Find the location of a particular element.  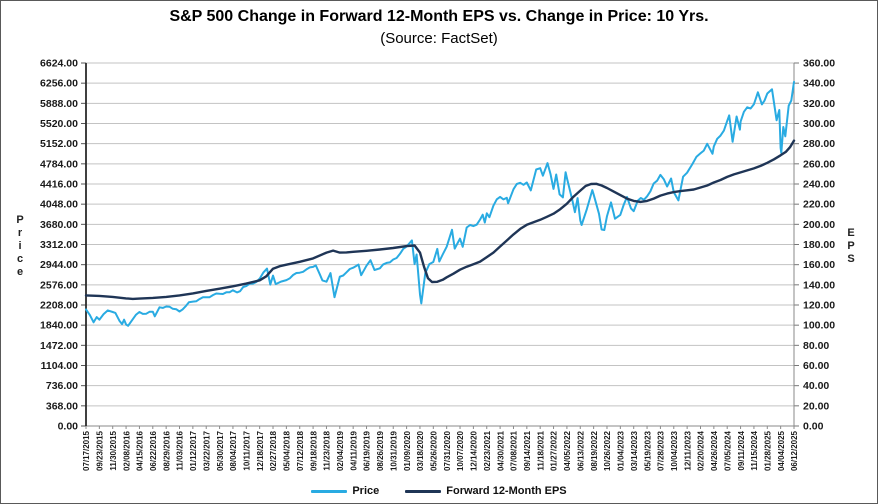

svg-text: 11/03/2016 is located at coordinates (180, 450).